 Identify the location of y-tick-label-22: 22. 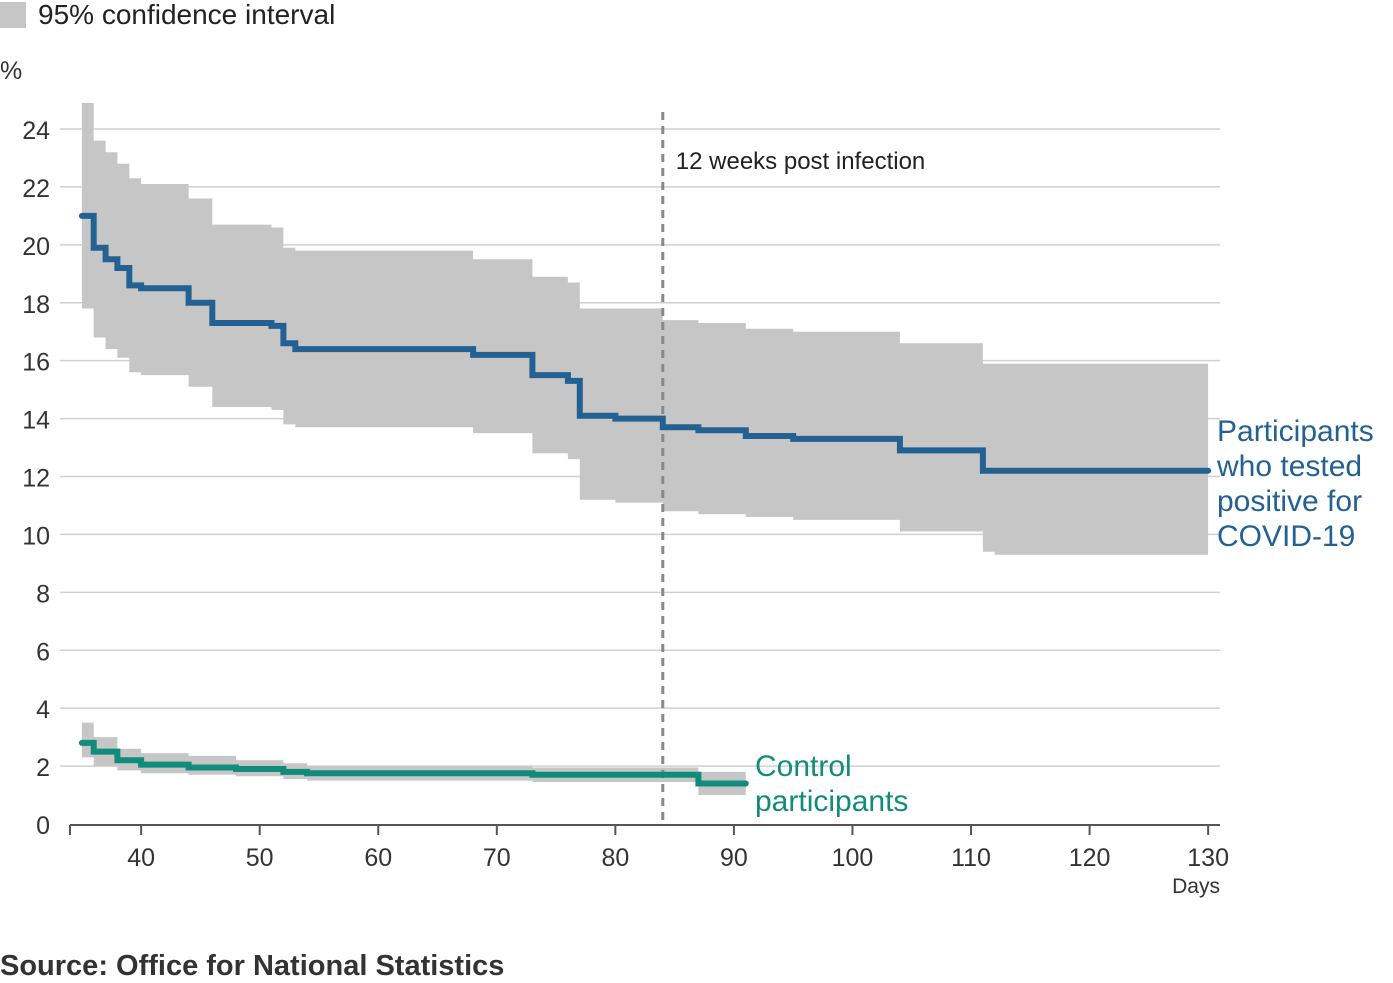
(36, 189).